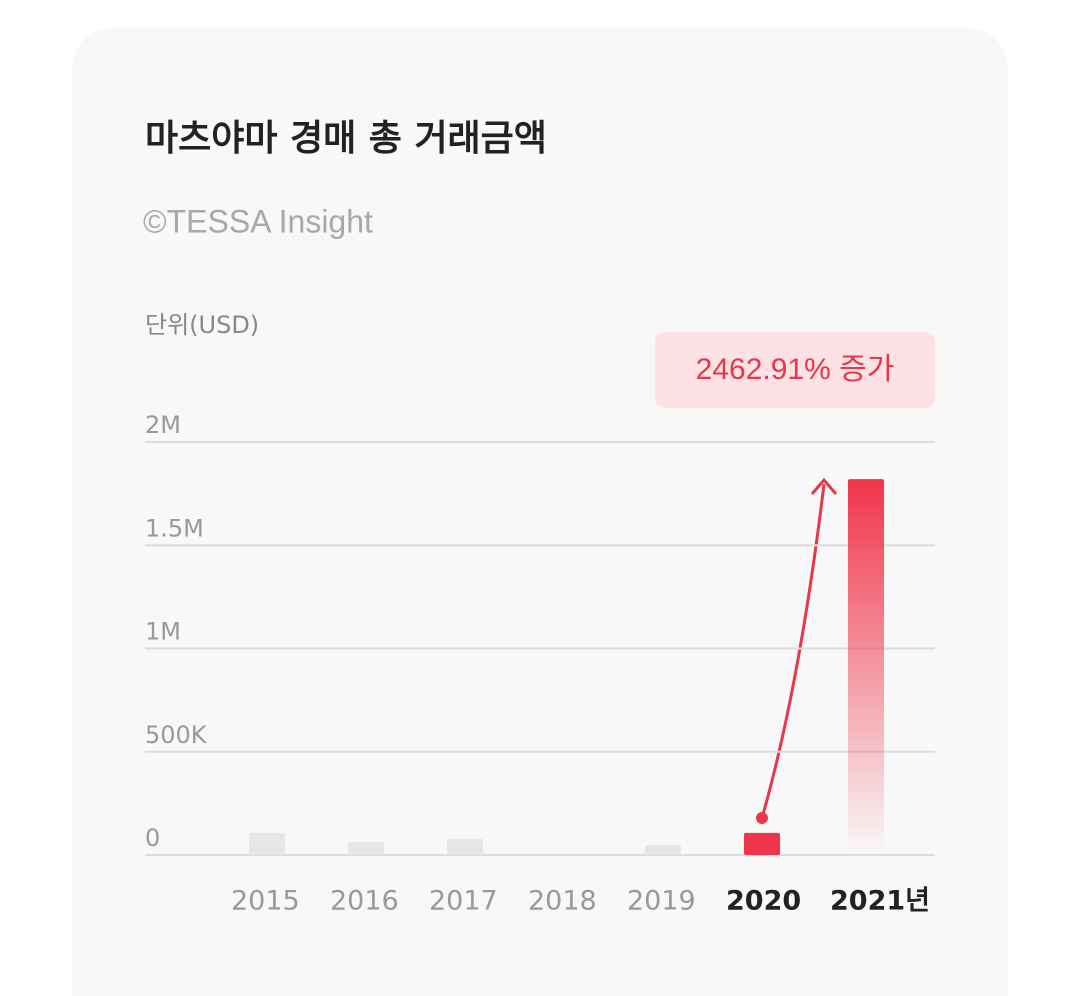 The width and height of the screenshot is (1080, 996). I want to click on y-tick-label: 1M, so click(163, 632).